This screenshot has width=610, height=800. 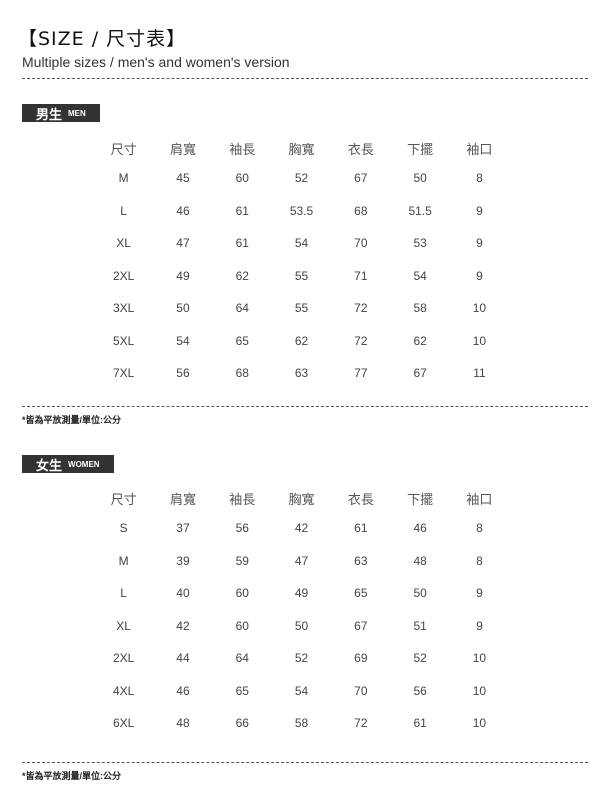 I want to click on column-header: 衣長, so click(x=360, y=499).